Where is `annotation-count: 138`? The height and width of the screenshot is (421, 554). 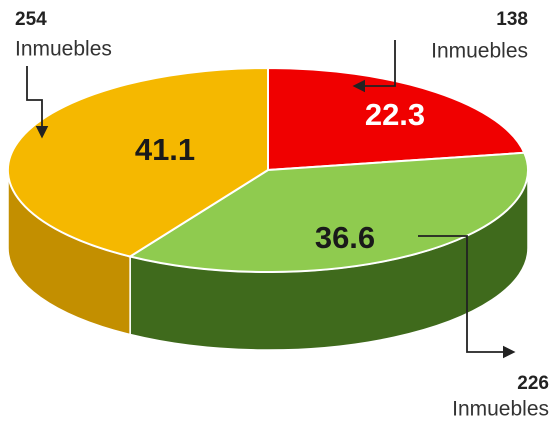
annotation-count: 138 is located at coordinates (512, 19).